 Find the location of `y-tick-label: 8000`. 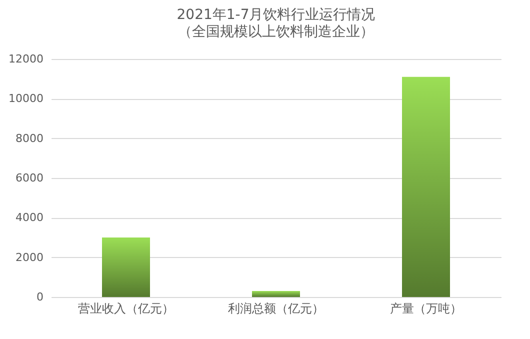

y-tick-label: 8000 is located at coordinates (30, 138).